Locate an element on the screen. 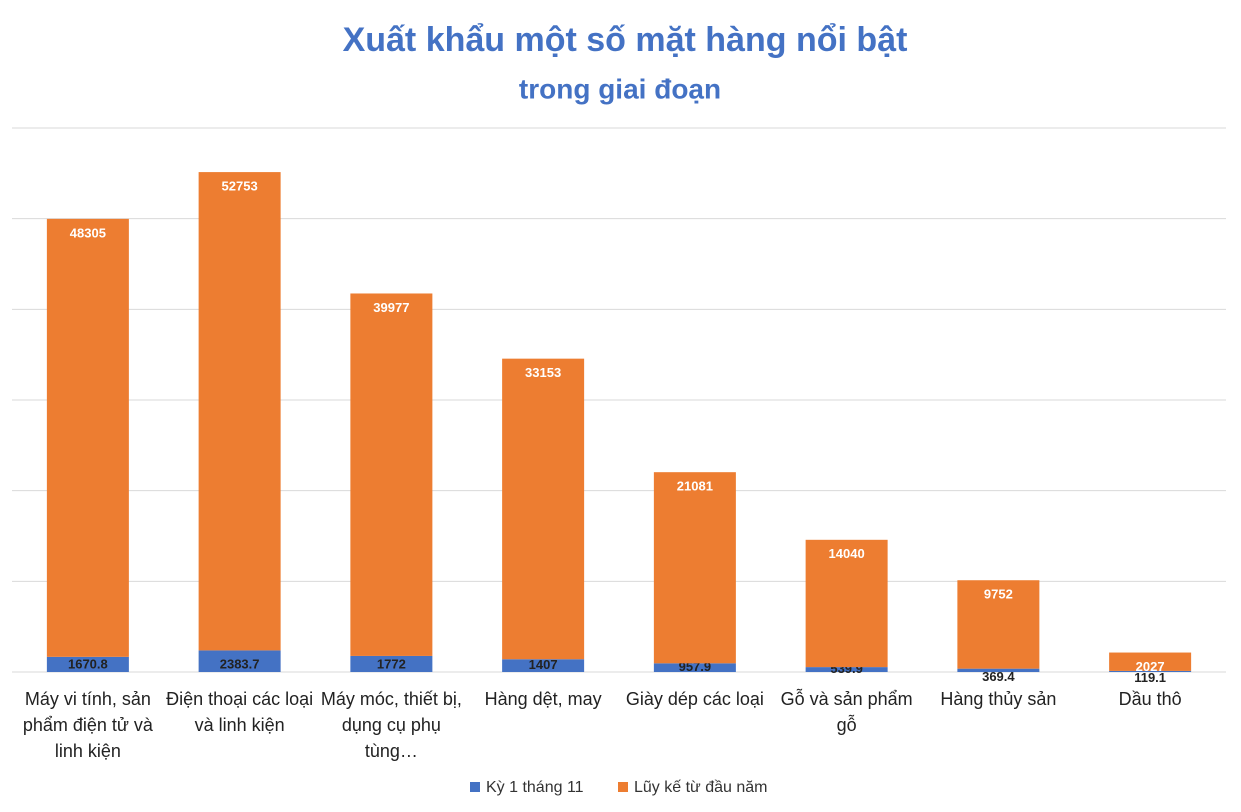  x-tick-label: Hàng thủy sản is located at coordinates (998, 699).